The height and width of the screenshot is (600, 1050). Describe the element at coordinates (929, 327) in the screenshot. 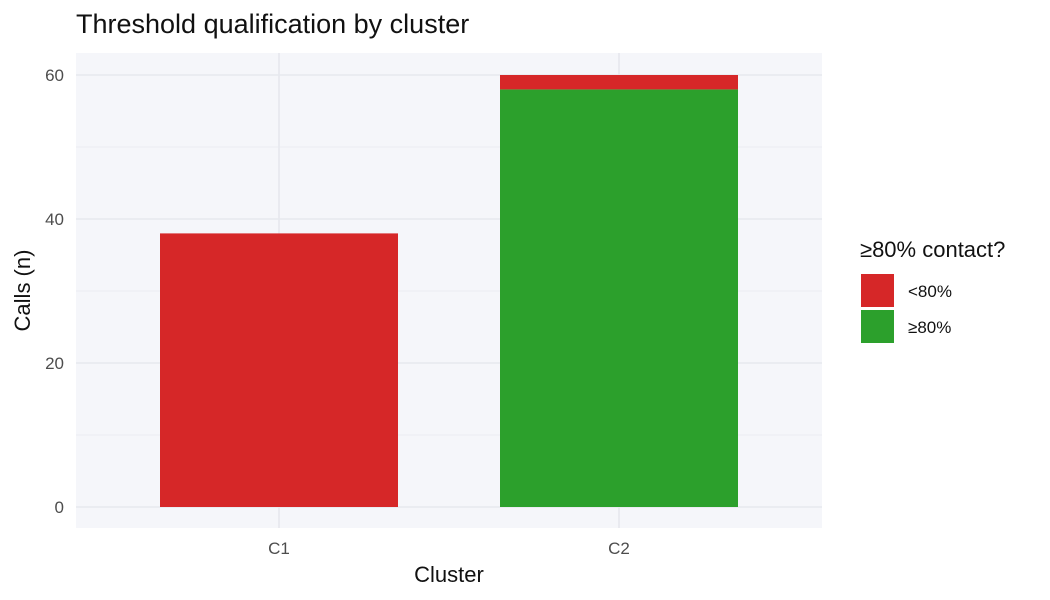

I see `legend-label: ≥80%` at that location.